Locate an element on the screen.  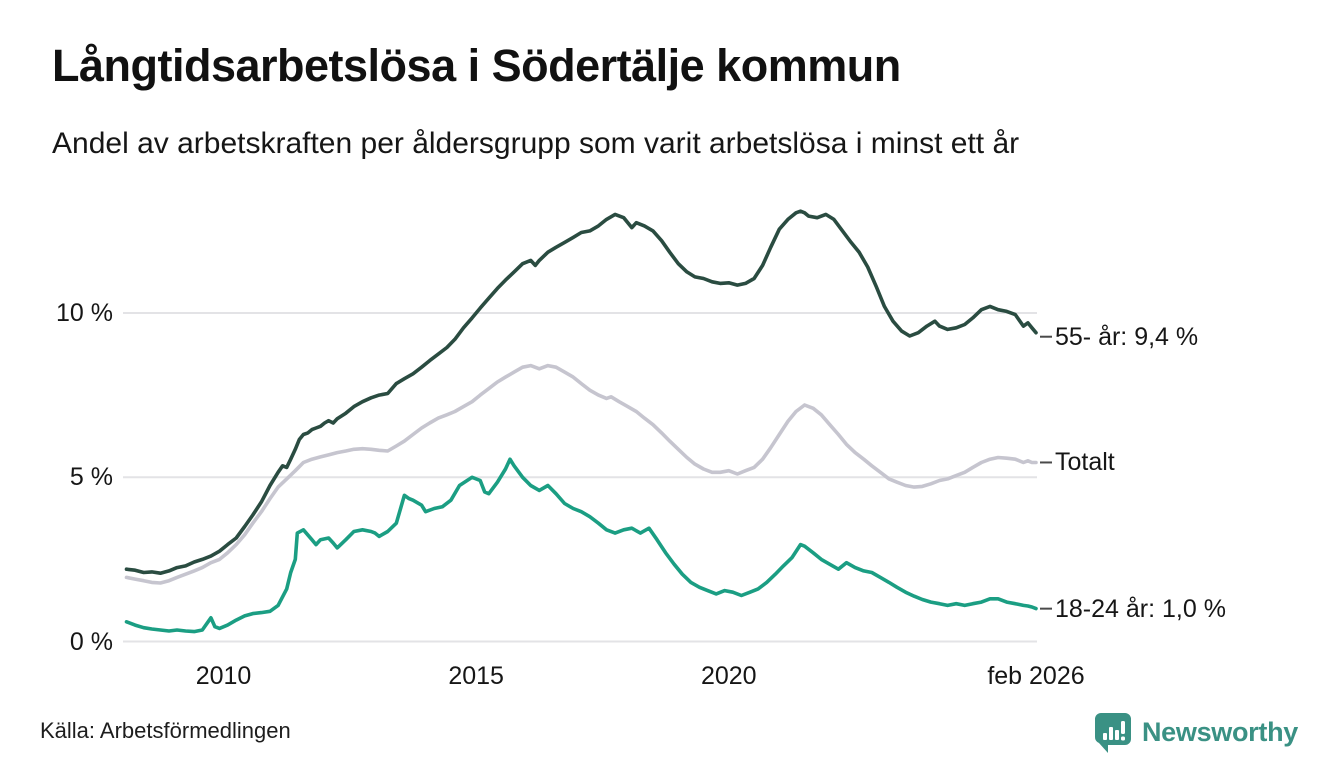
x-axis-tick-2020: 2020 is located at coordinates (728, 676).